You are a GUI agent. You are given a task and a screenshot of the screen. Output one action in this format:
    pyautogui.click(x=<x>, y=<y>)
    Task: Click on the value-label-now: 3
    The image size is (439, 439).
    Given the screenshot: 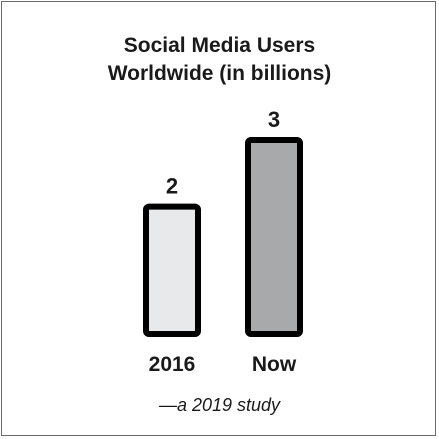 What is the action you would take?
    pyautogui.click(x=274, y=119)
    